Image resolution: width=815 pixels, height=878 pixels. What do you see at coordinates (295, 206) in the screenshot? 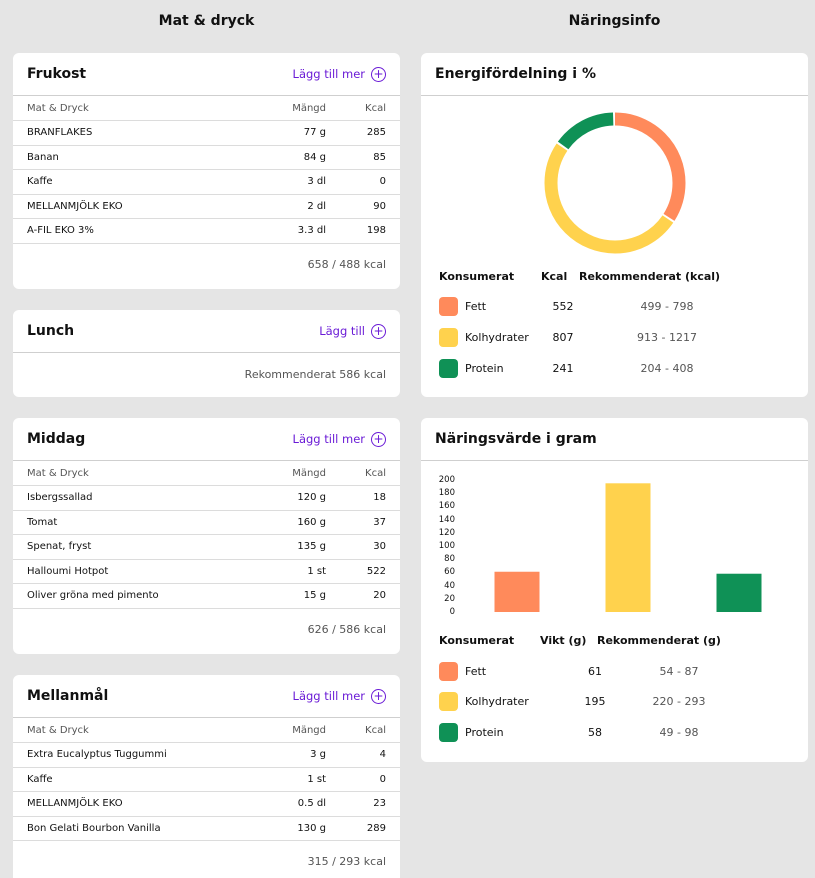
I see `food-amount: 2 dl` at bounding box center [295, 206].